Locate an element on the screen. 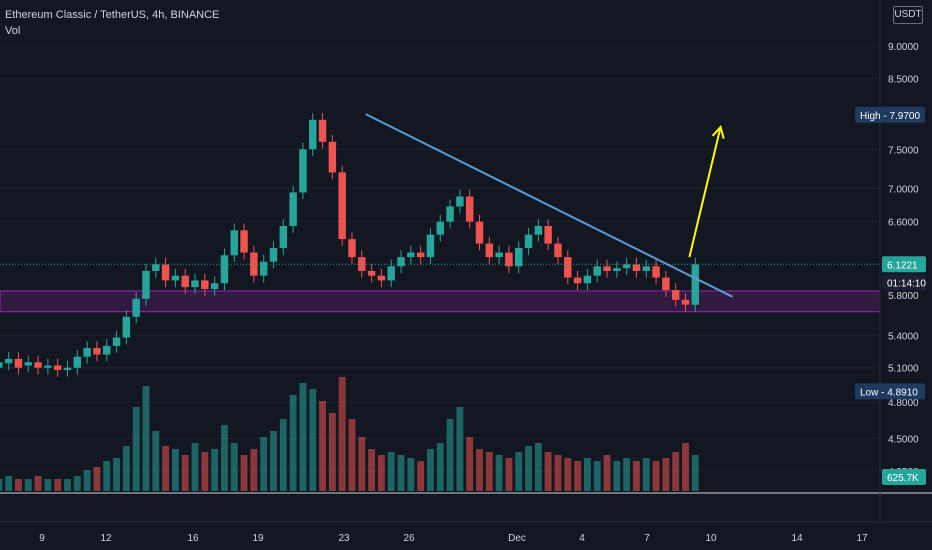  projection-arrow-head is located at coordinates (718, 132).